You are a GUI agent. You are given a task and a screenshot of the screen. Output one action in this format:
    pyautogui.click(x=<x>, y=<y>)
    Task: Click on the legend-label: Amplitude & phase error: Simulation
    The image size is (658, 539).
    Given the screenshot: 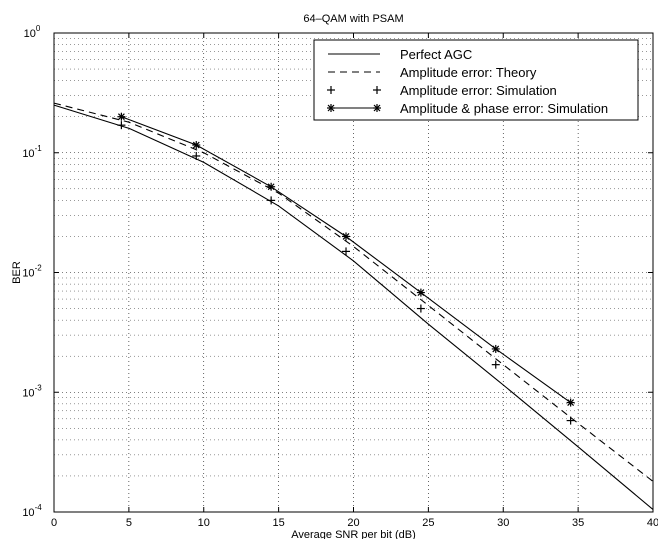 What is the action you would take?
    pyautogui.click(x=504, y=108)
    